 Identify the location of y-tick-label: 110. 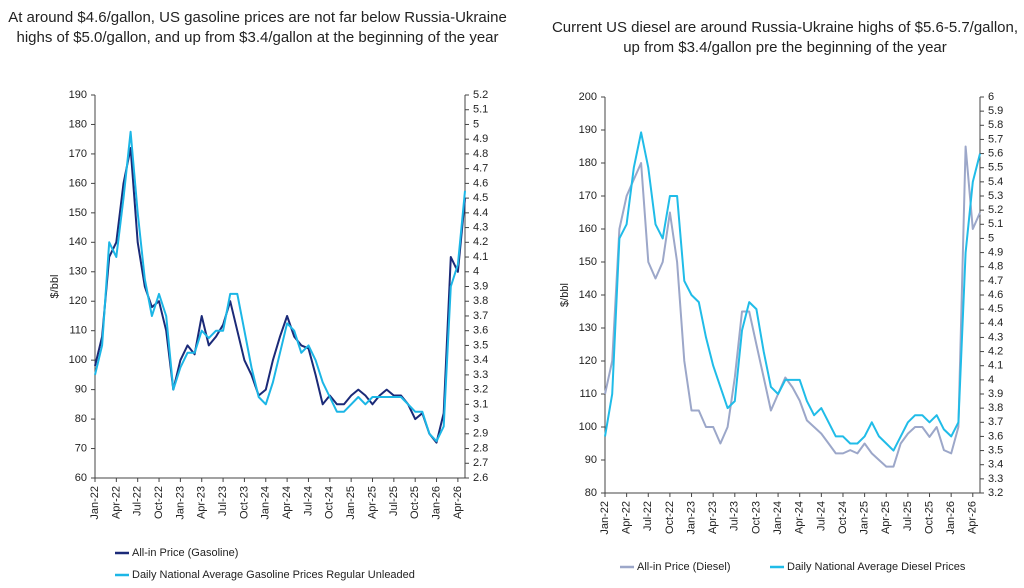
(588, 394).